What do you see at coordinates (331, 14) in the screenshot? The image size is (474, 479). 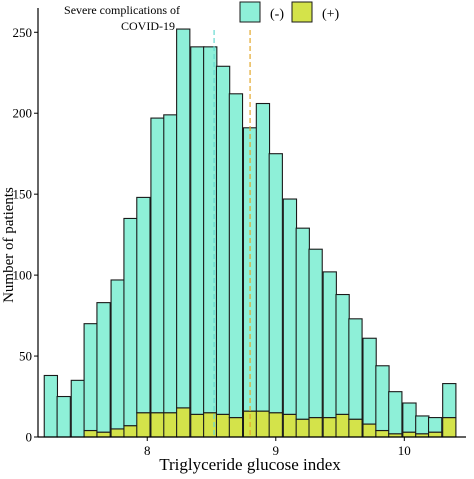 I see `legend-label: (+)` at bounding box center [331, 14].